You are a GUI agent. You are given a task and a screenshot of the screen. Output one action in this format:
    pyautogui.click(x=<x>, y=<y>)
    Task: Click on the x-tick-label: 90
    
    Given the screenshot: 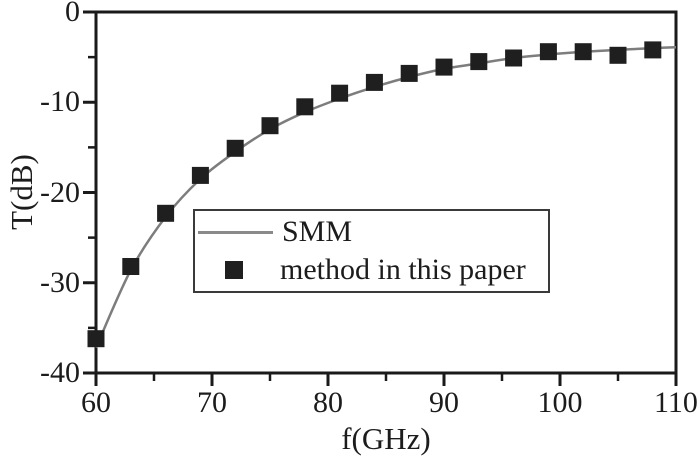 What is the action you would take?
    pyautogui.click(x=444, y=402)
    